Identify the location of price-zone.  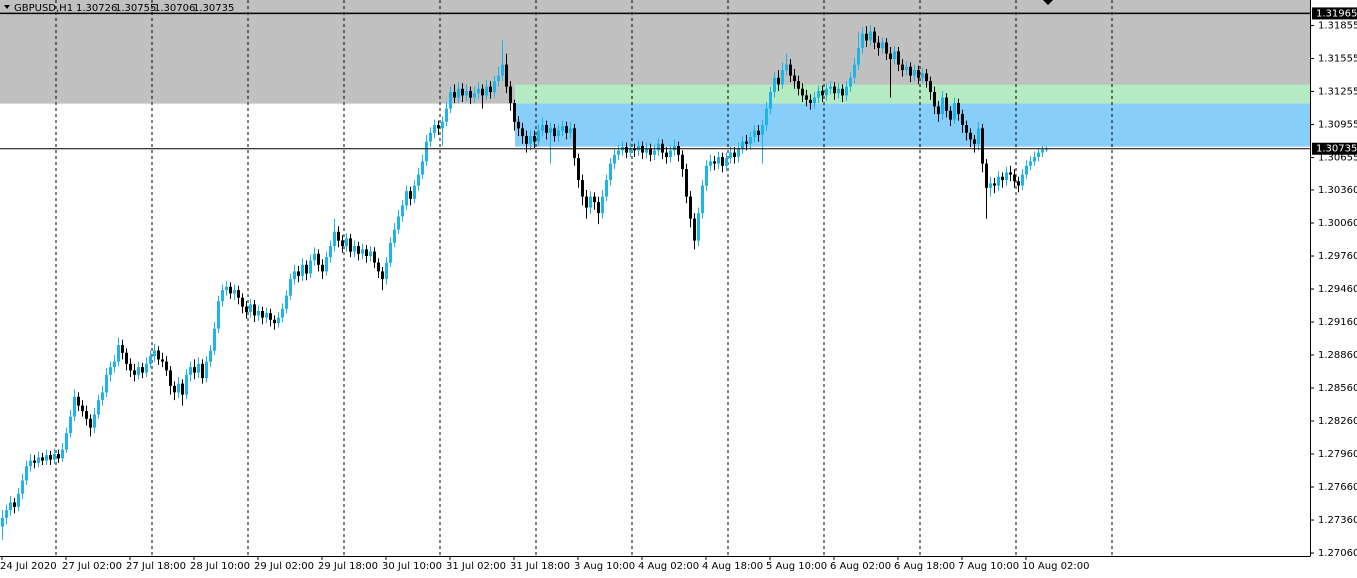
(912, 125).